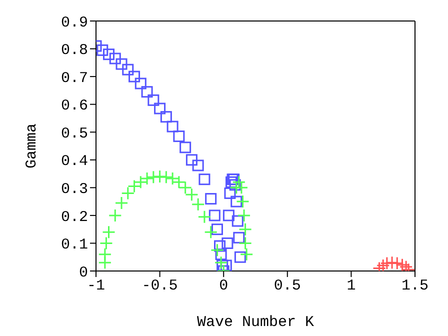 This screenshot has width=448, height=336. I want to click on y-tick-label: 0.6, so click(74, 106).